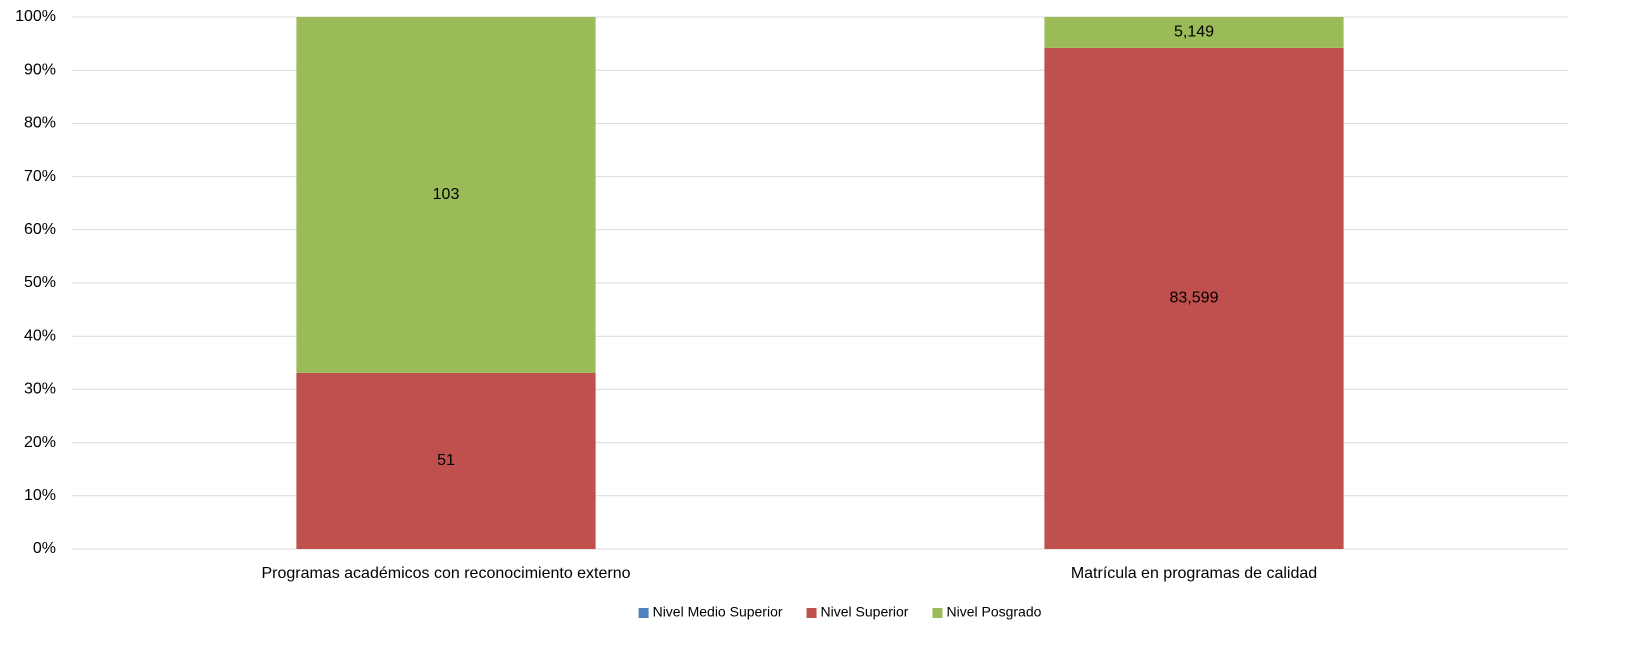 This screenshot has width=1629, height=647. I want to click on data-label: 103, so click(446, 194).